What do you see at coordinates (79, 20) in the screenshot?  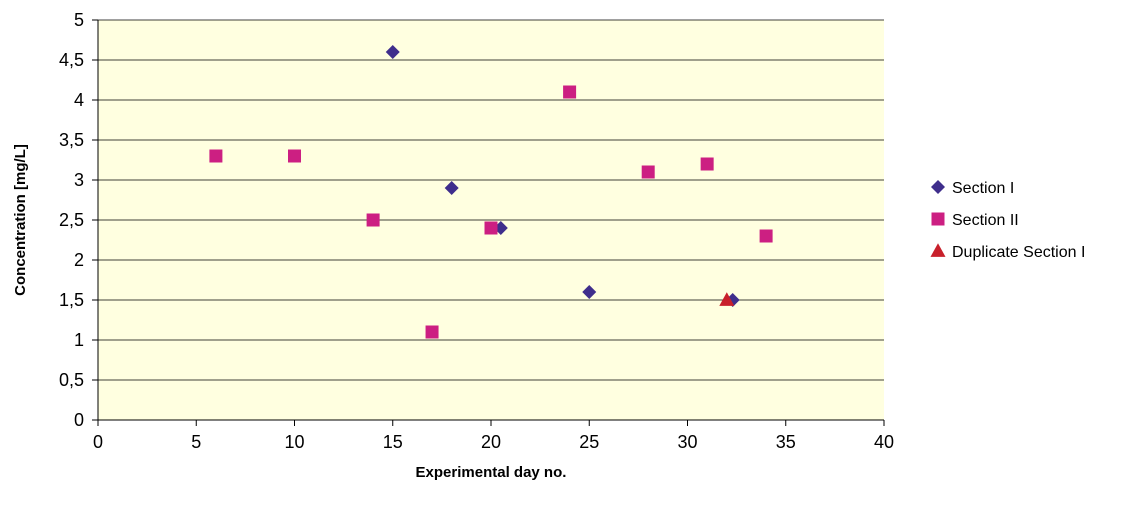 I see `y-tick-label: 5` at bounding box center [79, 20].